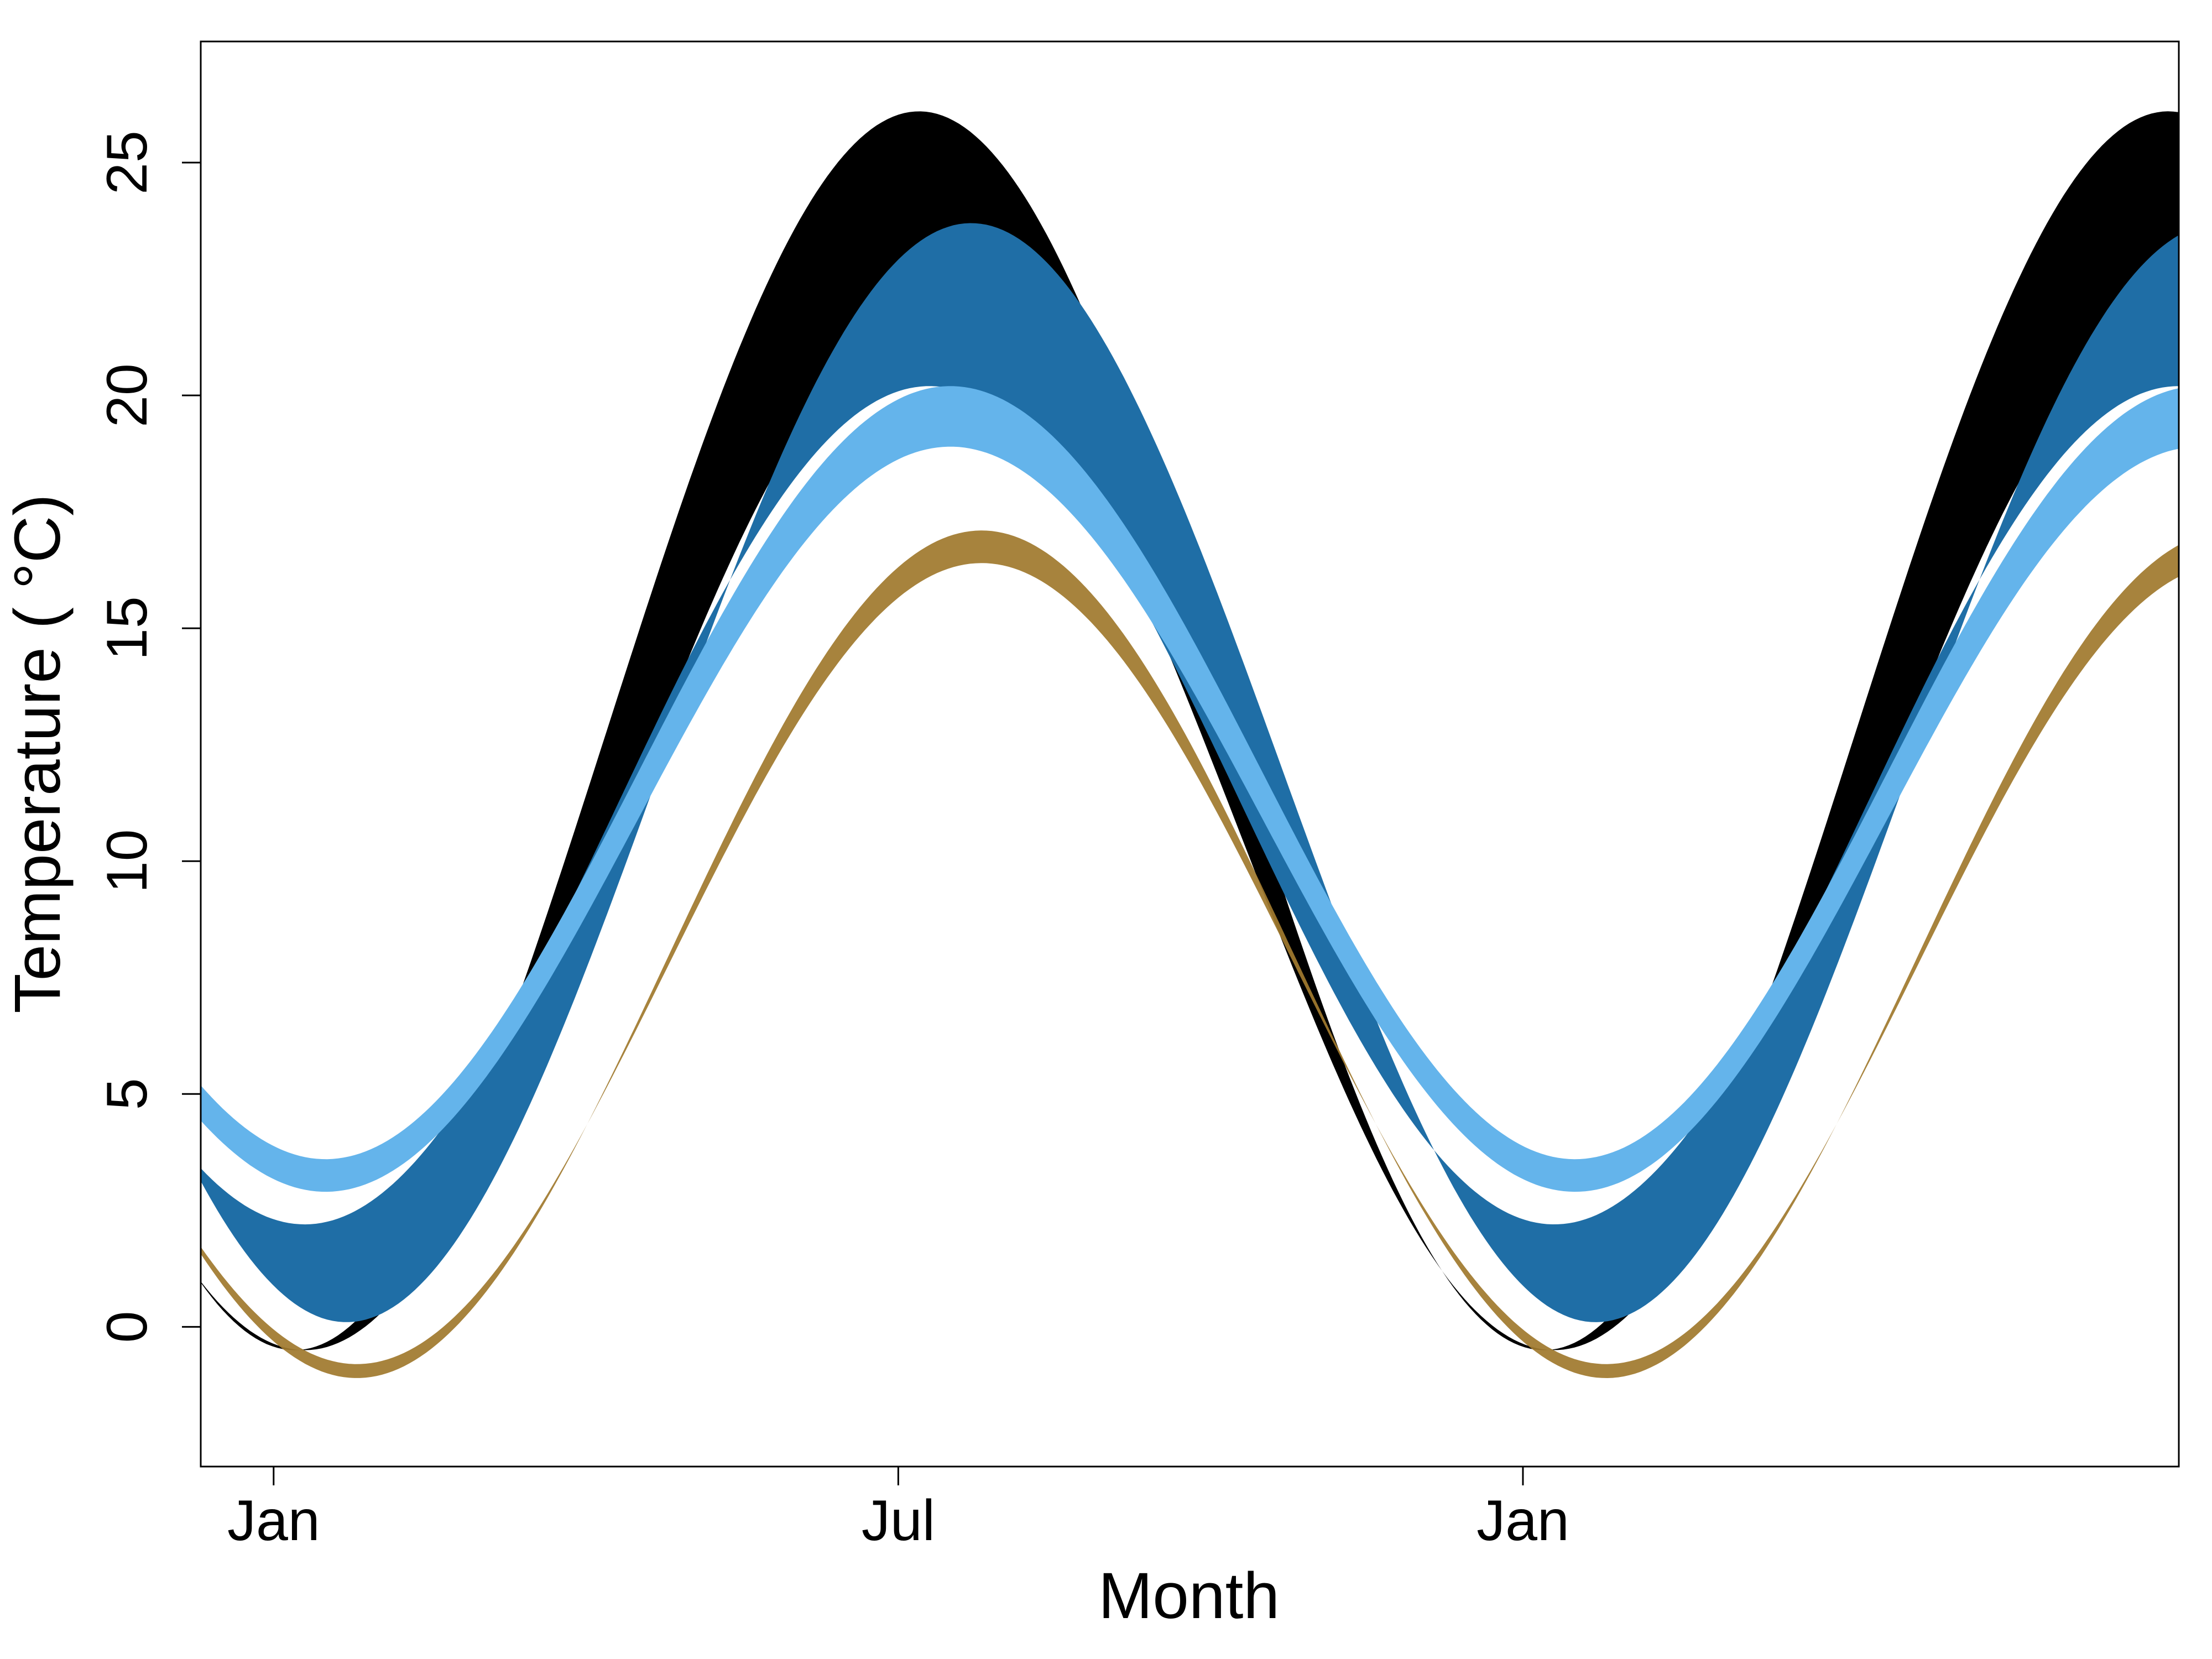  What do you see at coordinates (127, 1094) in the screenshot?
I see `y-tick-label-2: 5` at bounding box center [127, 1094].